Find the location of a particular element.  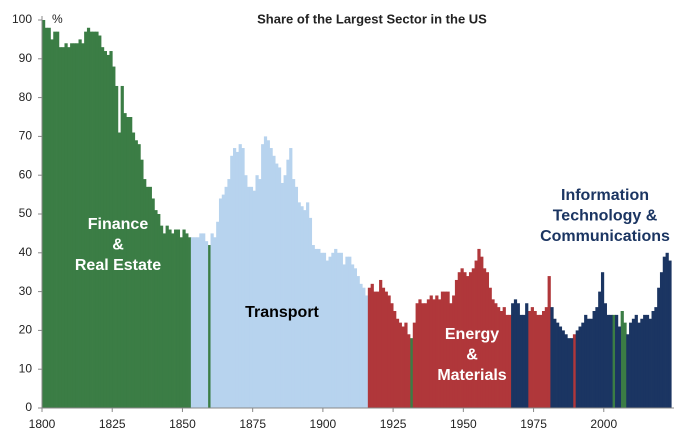

series-label: Energy is located at coordinates (472, 334).